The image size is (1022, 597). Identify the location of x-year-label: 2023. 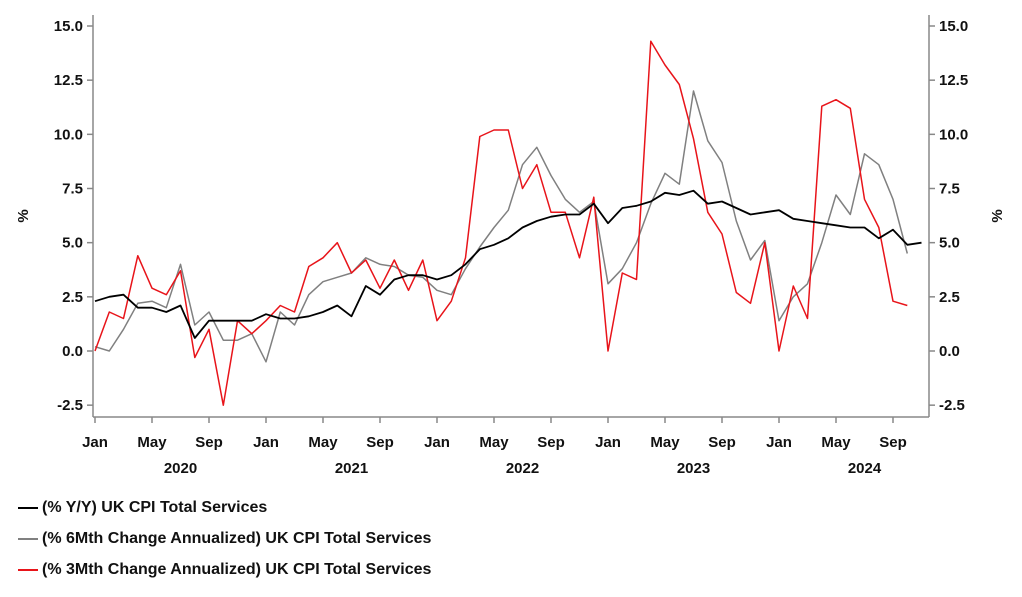
(693, 468).